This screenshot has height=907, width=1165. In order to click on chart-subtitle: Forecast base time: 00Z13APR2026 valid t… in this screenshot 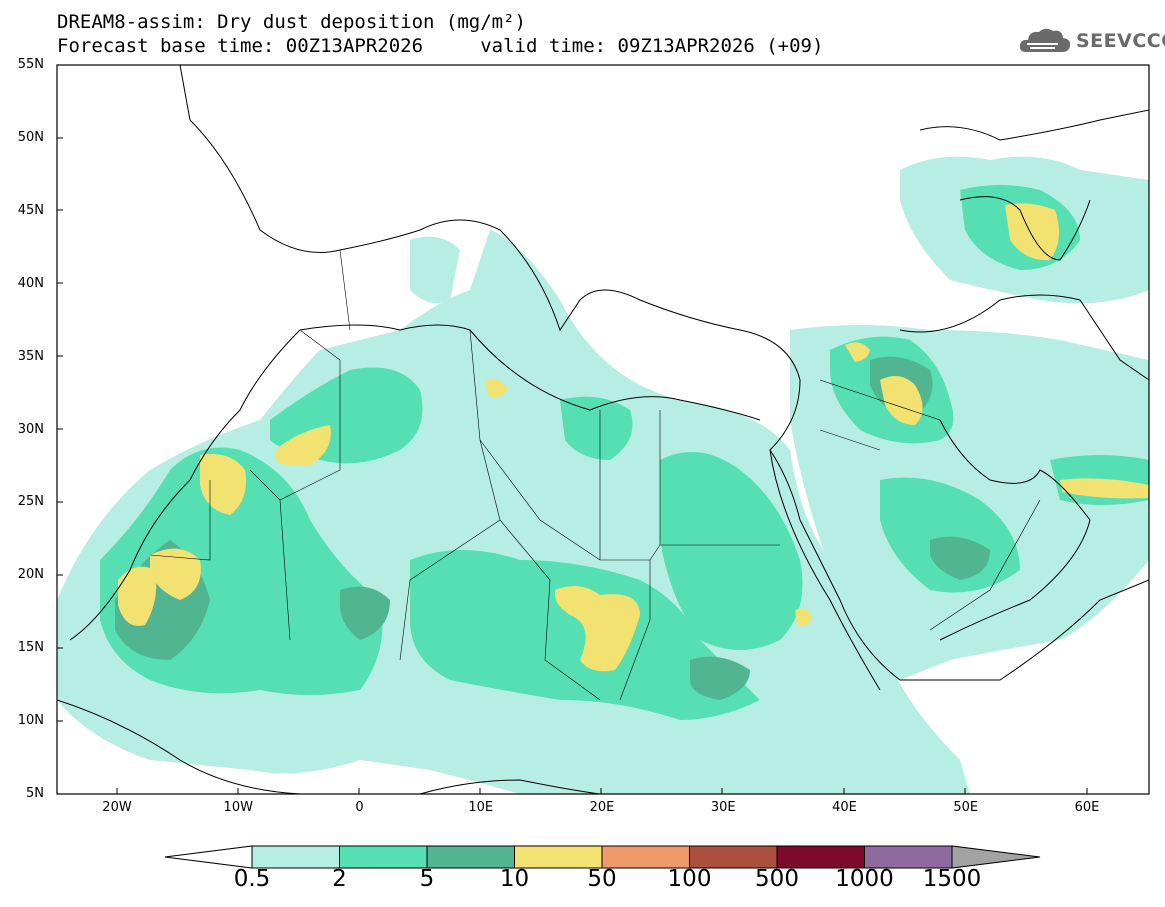, I will do `click(440, 46)`.